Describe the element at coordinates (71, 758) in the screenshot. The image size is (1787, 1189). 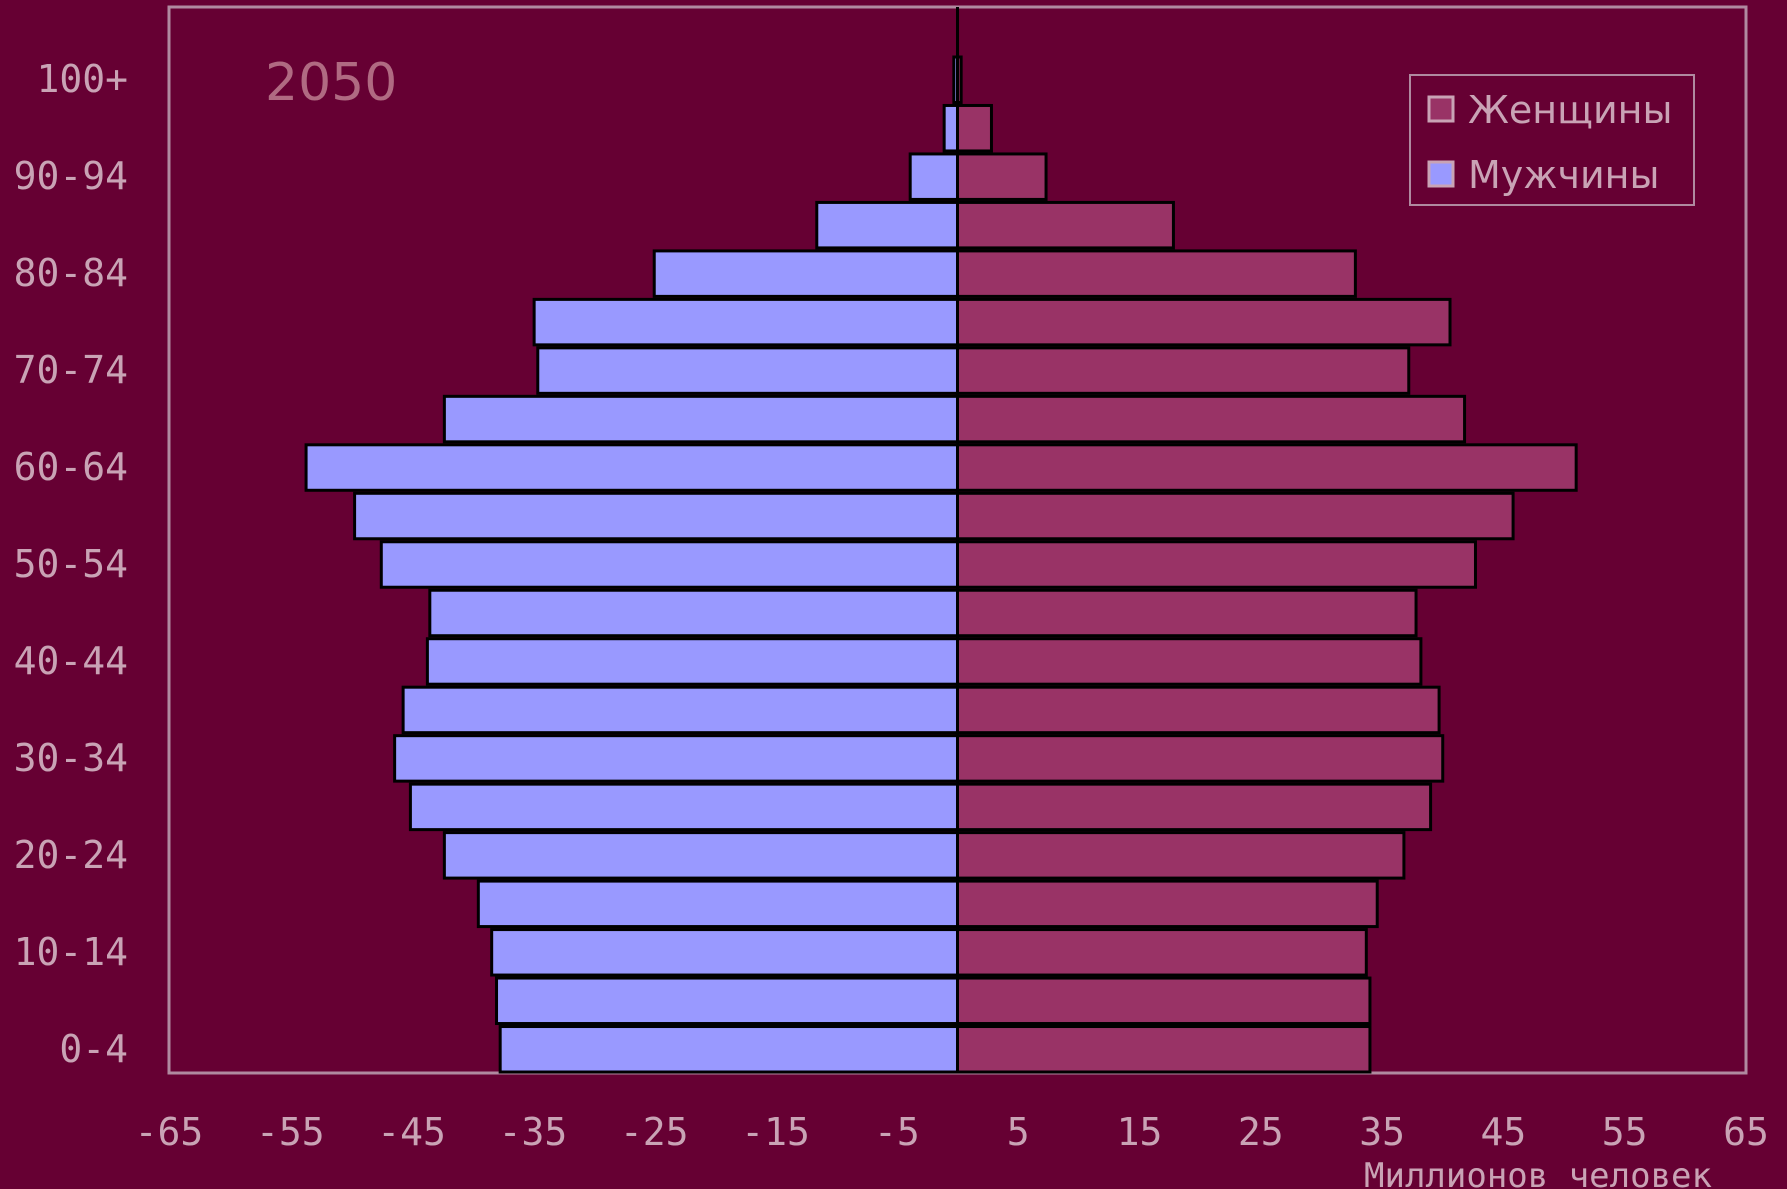
I see `y-tick-label: 30-34` at that location.